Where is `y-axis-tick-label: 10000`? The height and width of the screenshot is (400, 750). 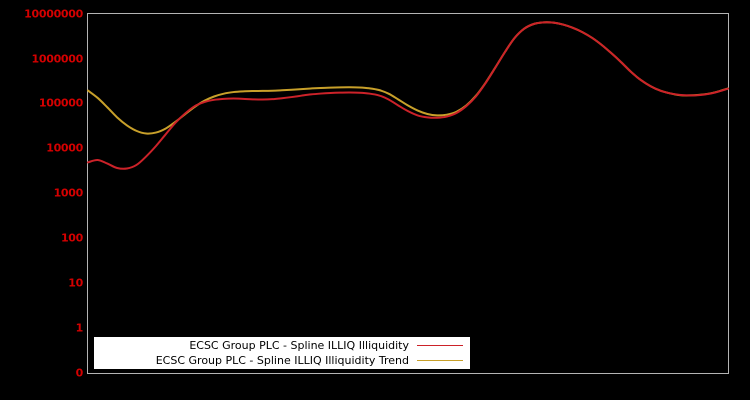
y-axis-tick-label: 10000 is located at coordinates (64, 148).